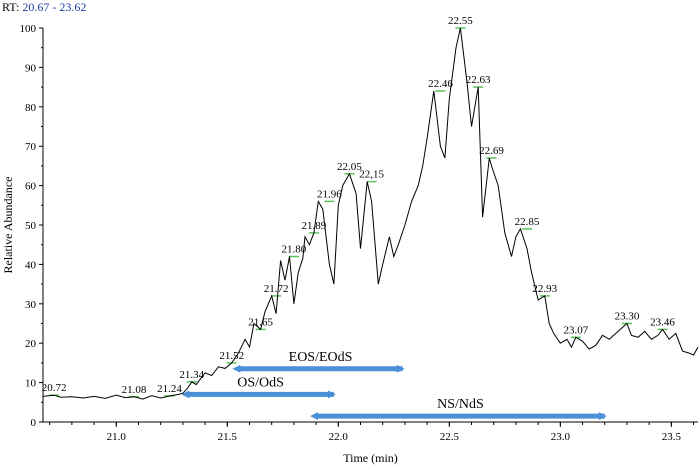  What do you see at coordinates (460, 404) in the screenshot?
I see `region-label: NS/NdS` at bounding box center [460, 404].